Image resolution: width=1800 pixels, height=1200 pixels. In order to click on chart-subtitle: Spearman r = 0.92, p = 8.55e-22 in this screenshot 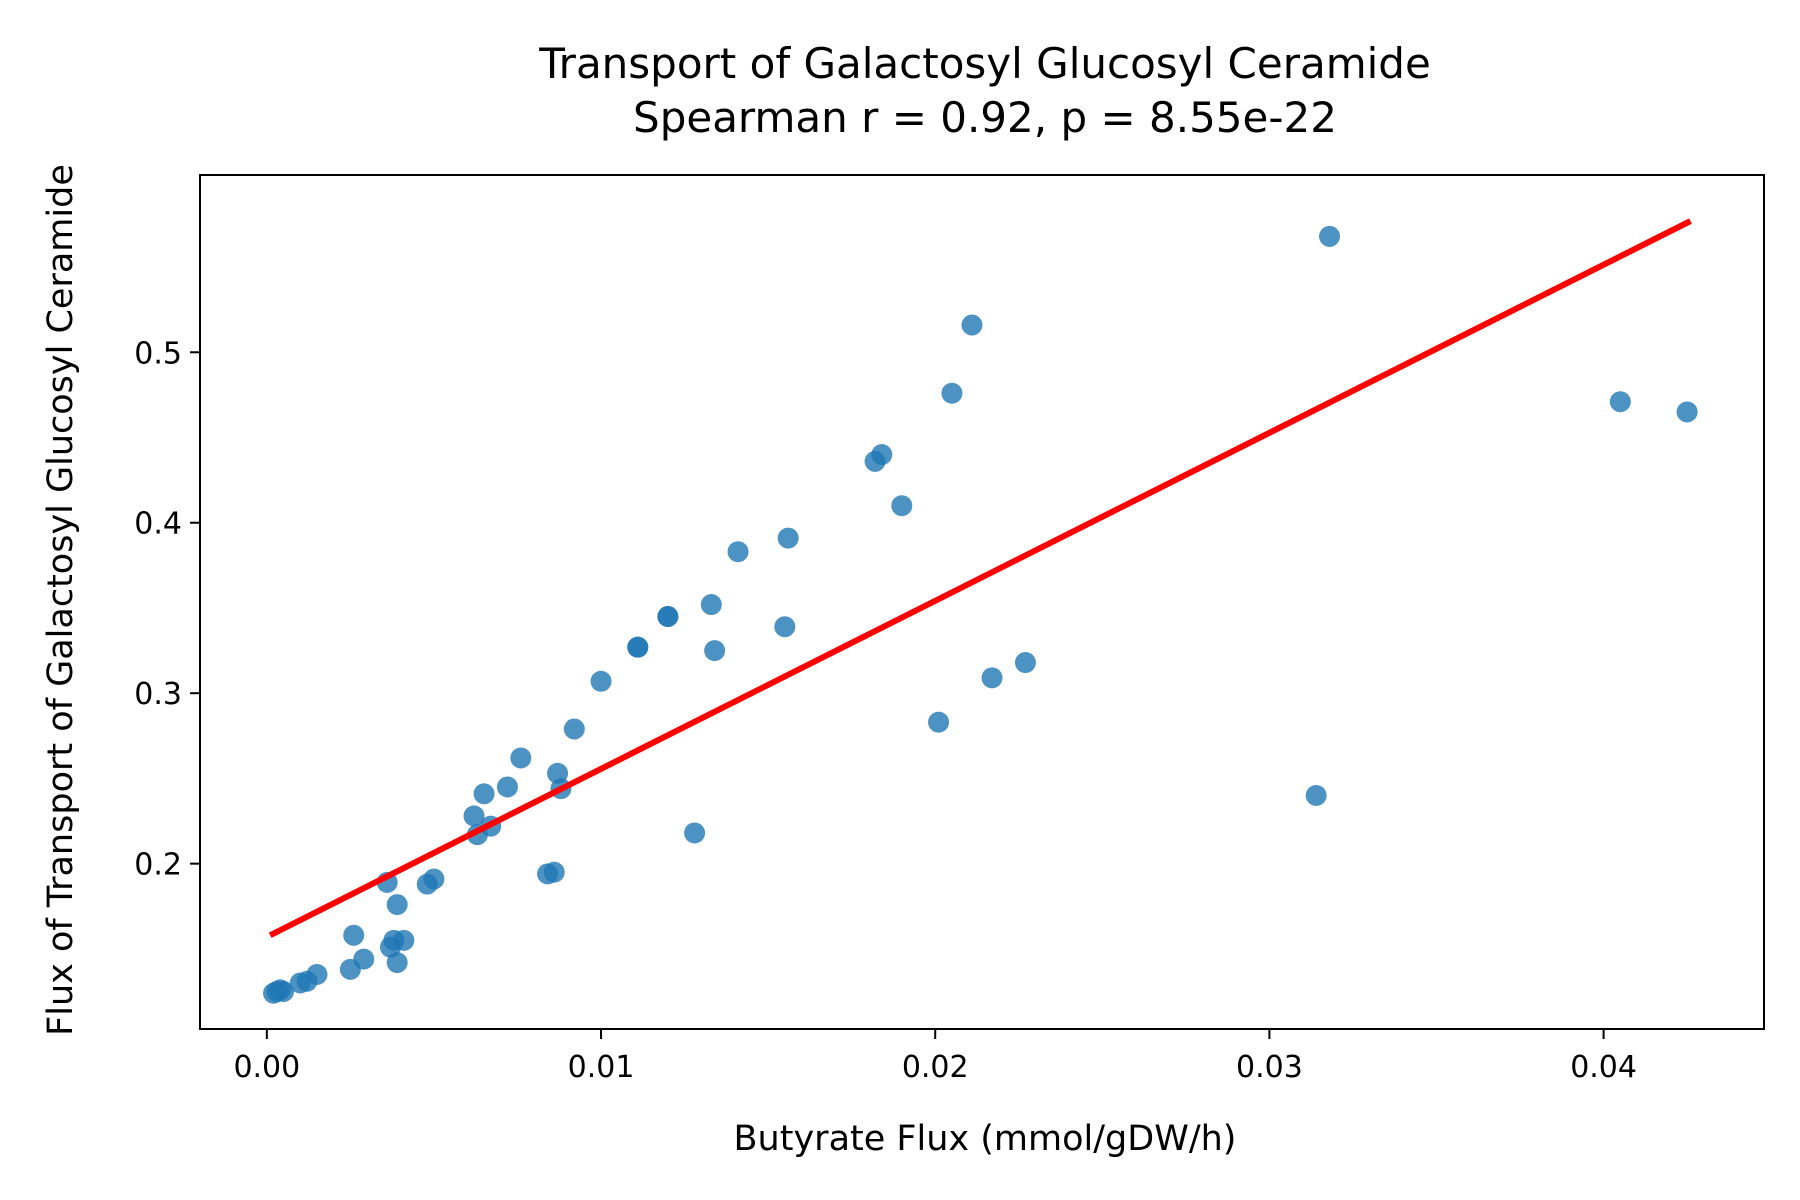, I will do `click(985, 117)`.